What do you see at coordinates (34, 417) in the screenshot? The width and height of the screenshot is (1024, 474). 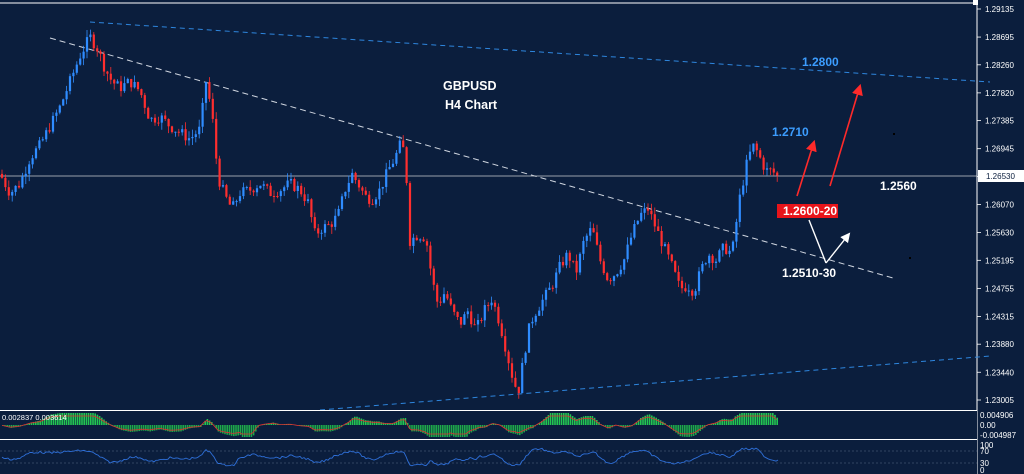 I see `oscillator-1-label: 0.002837 0.003614` at bounding box center [34, 417].